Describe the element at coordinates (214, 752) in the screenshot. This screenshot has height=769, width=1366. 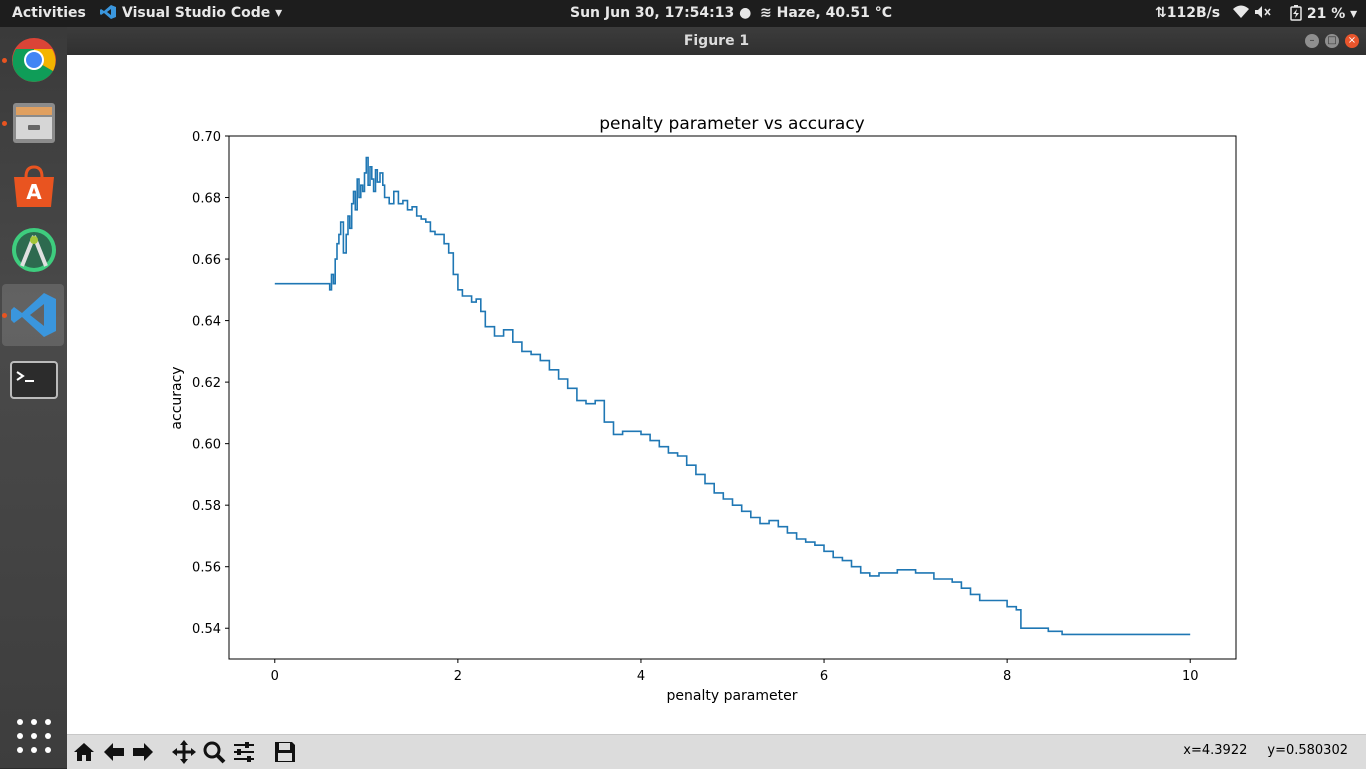
I see `zoom-icon` at that location.